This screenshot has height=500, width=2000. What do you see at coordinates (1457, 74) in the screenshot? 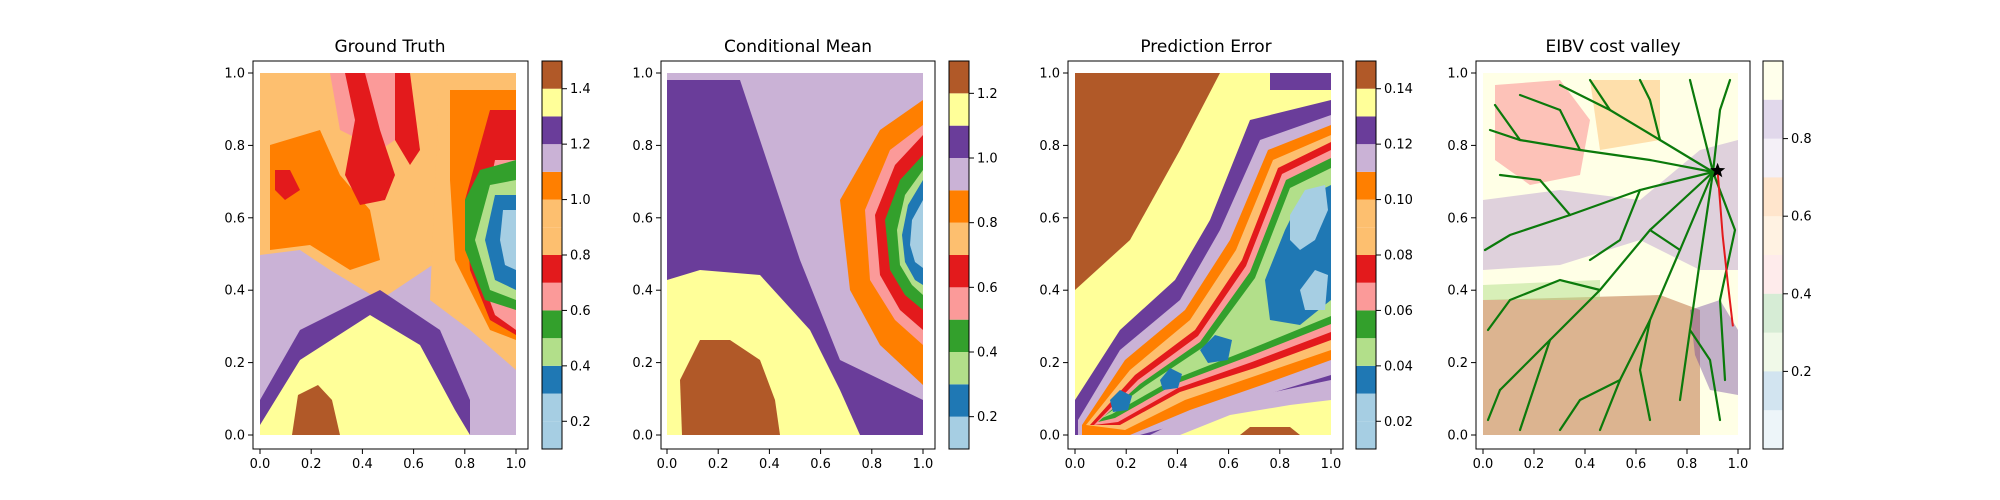
I see `y-tick-label: 1.0` at bounding box center [1457, 74].